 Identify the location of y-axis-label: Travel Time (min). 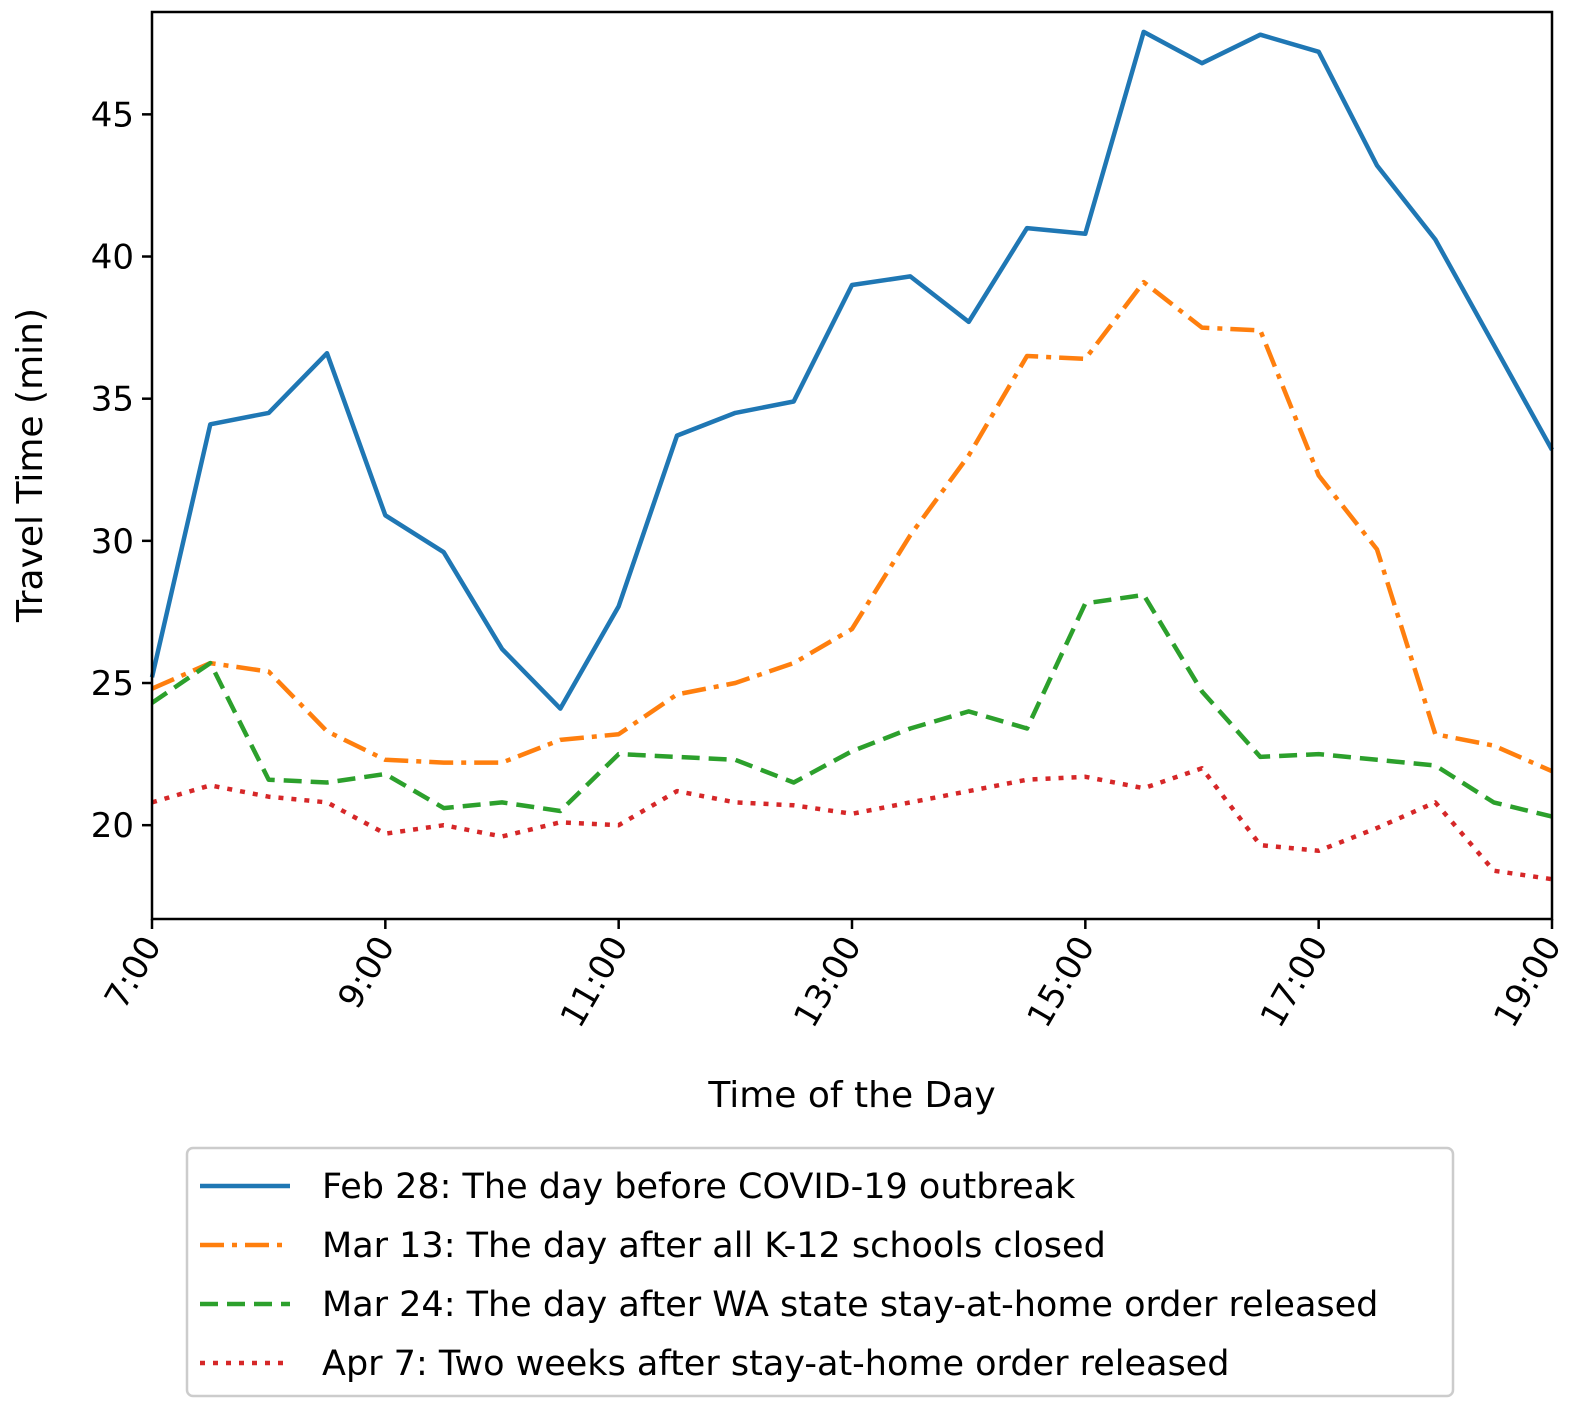
(30, 465).